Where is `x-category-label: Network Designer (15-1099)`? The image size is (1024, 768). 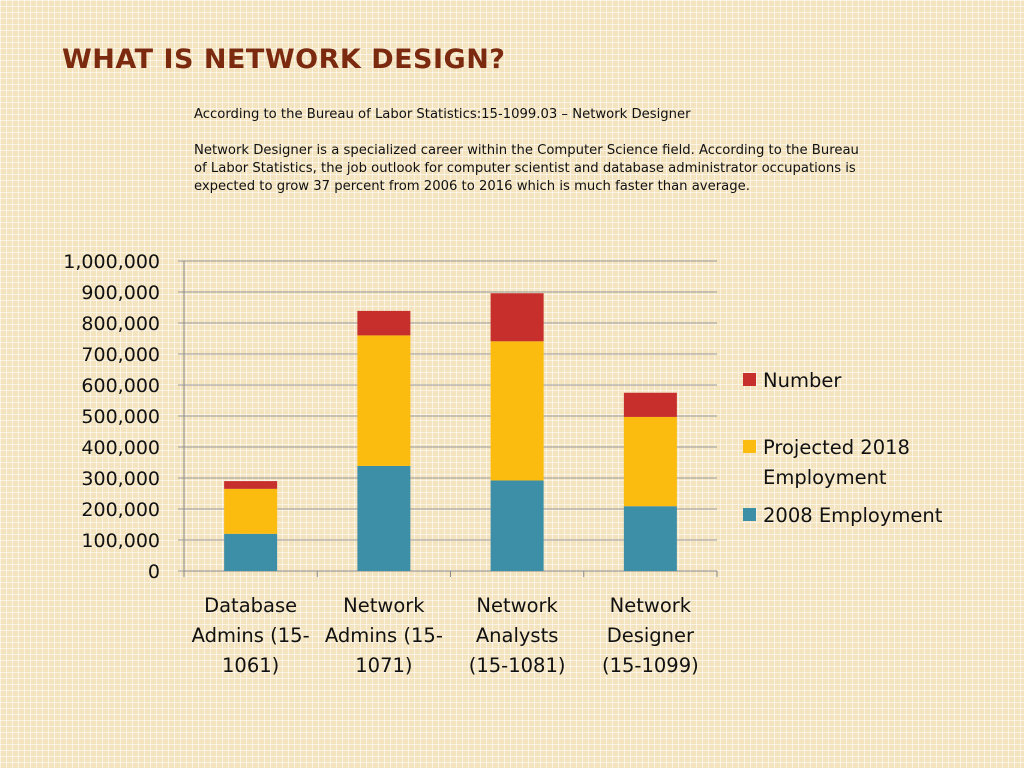
x-category-label: Network Designer (15-1099) is located at coordinates (650, 635).